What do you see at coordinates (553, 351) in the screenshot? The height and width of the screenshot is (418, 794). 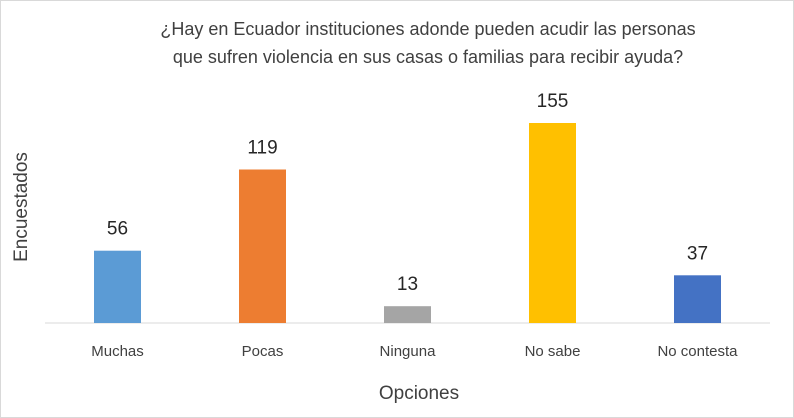 I see `x-tick-label-no-sabe: No sabe` at bounding box center [553, 351].